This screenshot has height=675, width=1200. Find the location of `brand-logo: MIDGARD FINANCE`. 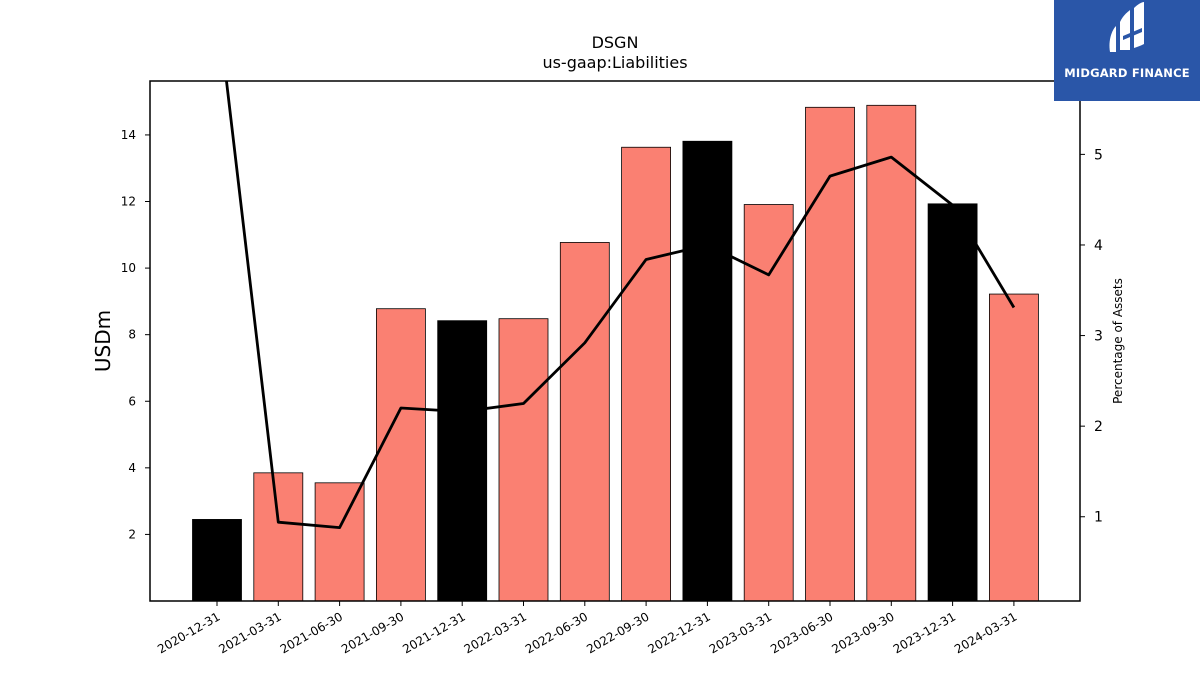

brand-logo: MIDGARD FINANCE is located at coordinates (1127, 50).